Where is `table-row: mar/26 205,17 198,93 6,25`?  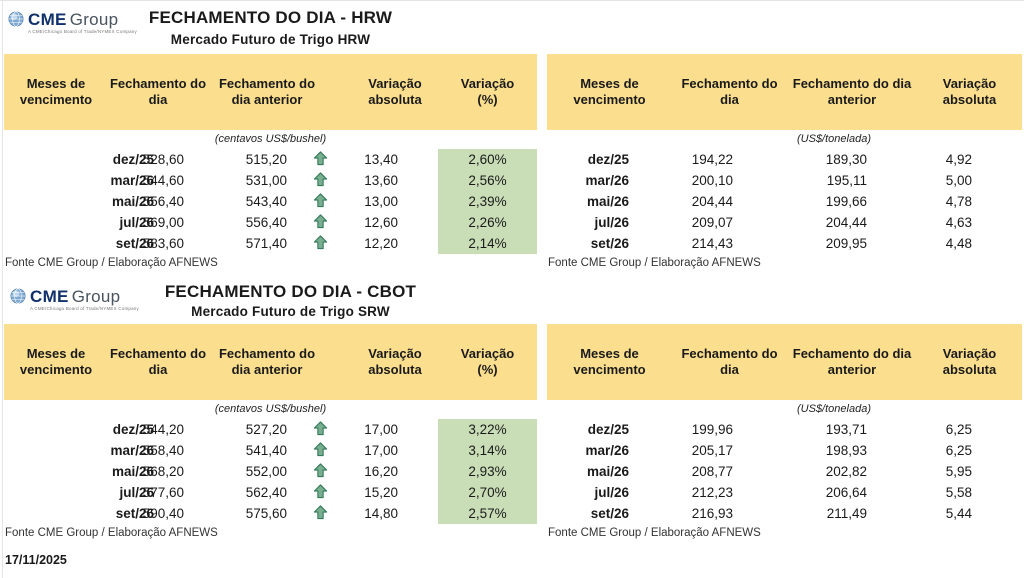 table-row: mar/26 205,17 198,93 6,25 is located at coordinates (784, 450).